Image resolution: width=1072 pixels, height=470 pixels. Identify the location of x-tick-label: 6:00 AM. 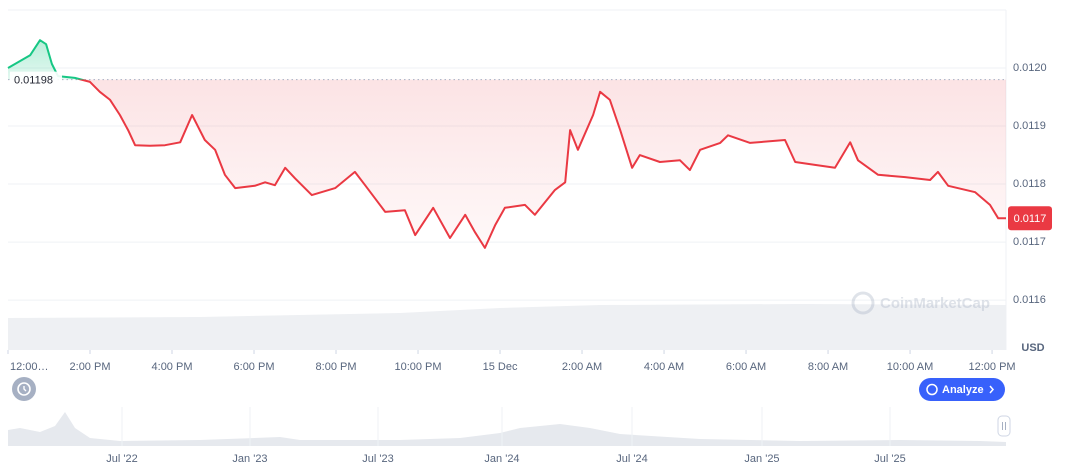
(746, 367).